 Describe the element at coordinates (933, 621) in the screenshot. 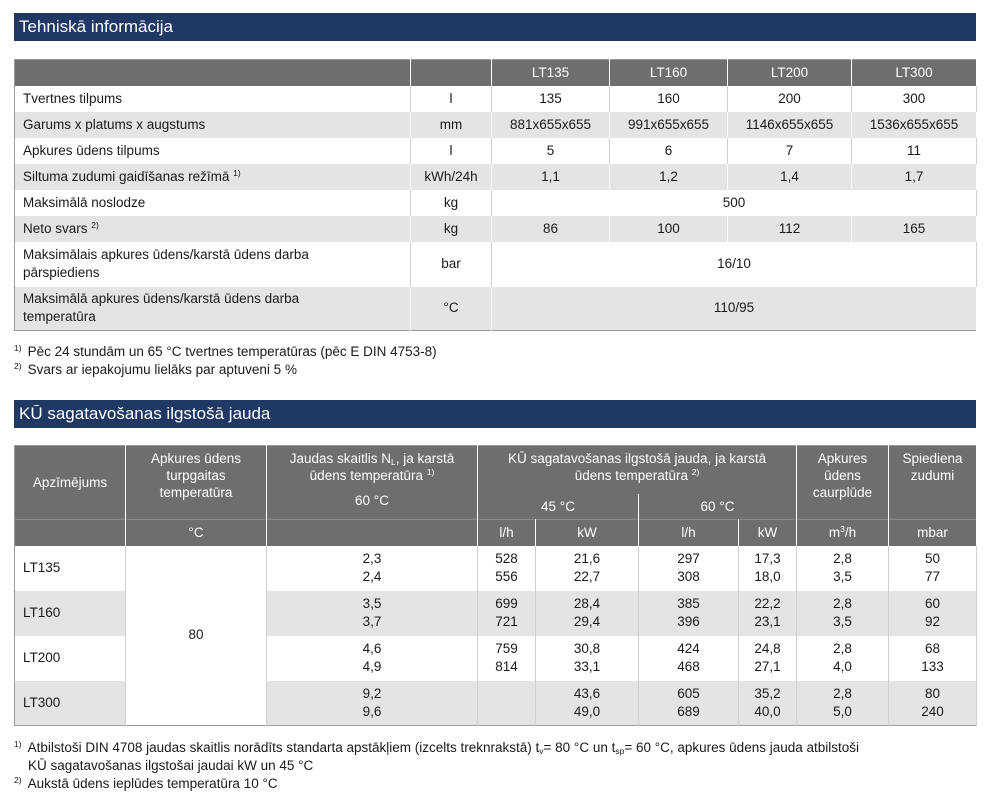

I see `cell-value: 92` at that location.